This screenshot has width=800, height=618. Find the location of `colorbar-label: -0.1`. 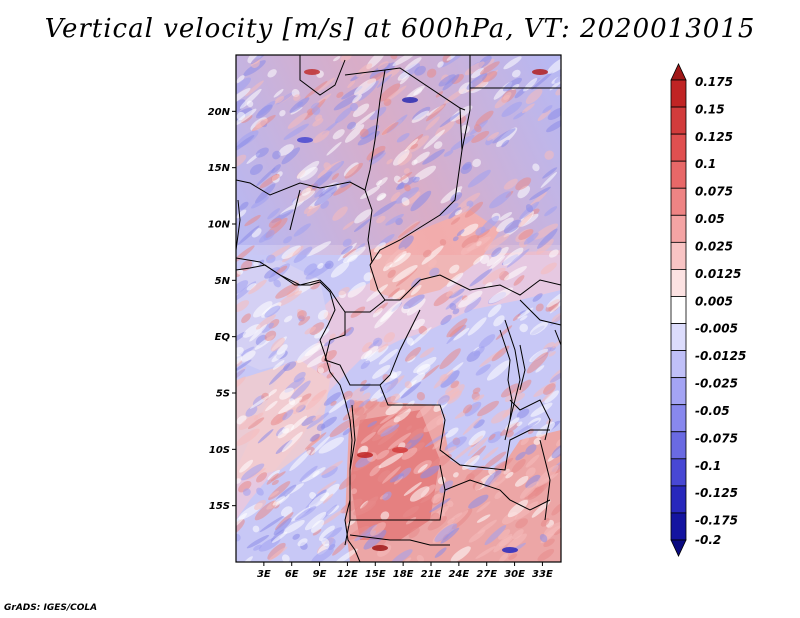

colorbar-label: -0.1 is located at coordinates (708, 466).